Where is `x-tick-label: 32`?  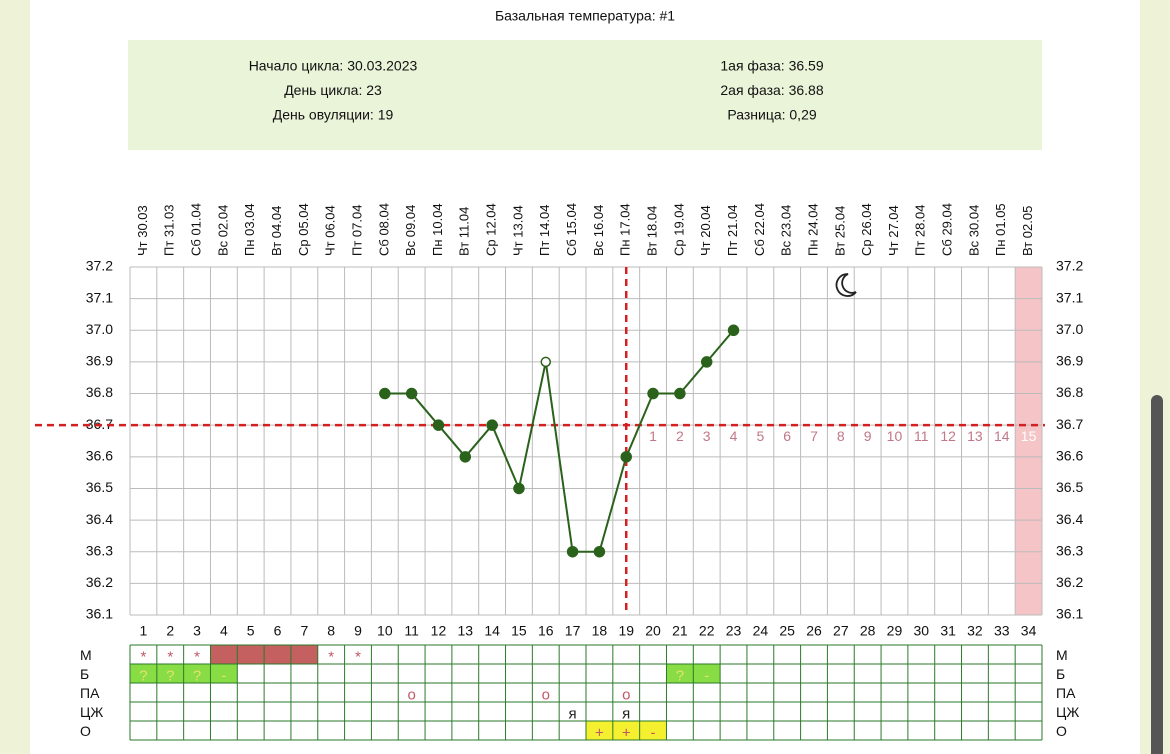 x-tick-label: 32 is located at coordinates (975, 631).